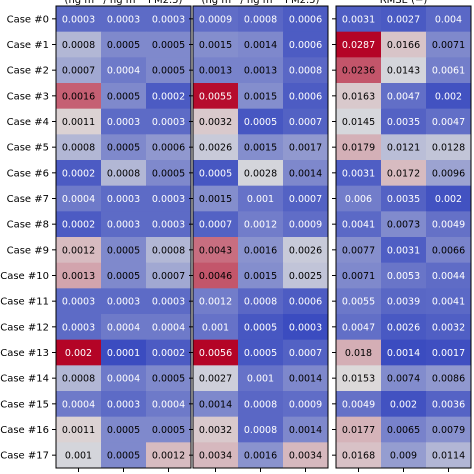 This screenshot has height=474, width=474. I want to click on cell-value-label: 0.0179, so click(358, 148).